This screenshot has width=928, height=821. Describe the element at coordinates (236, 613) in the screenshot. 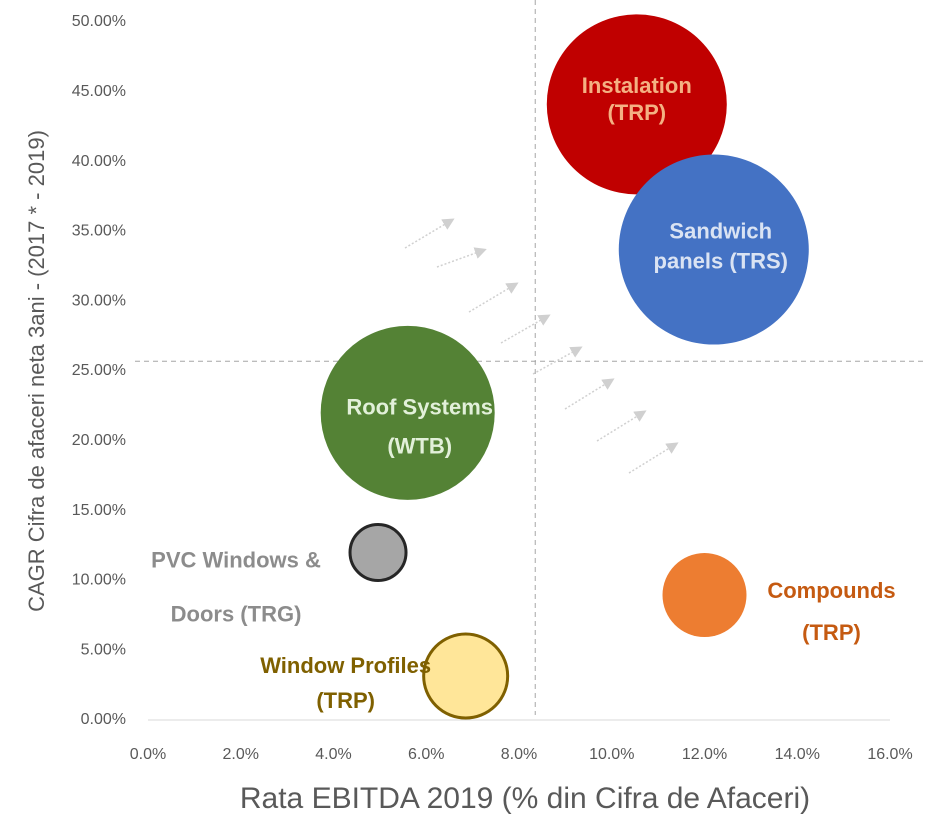

I see `bubble-label: Doors (TRG)` at that location.